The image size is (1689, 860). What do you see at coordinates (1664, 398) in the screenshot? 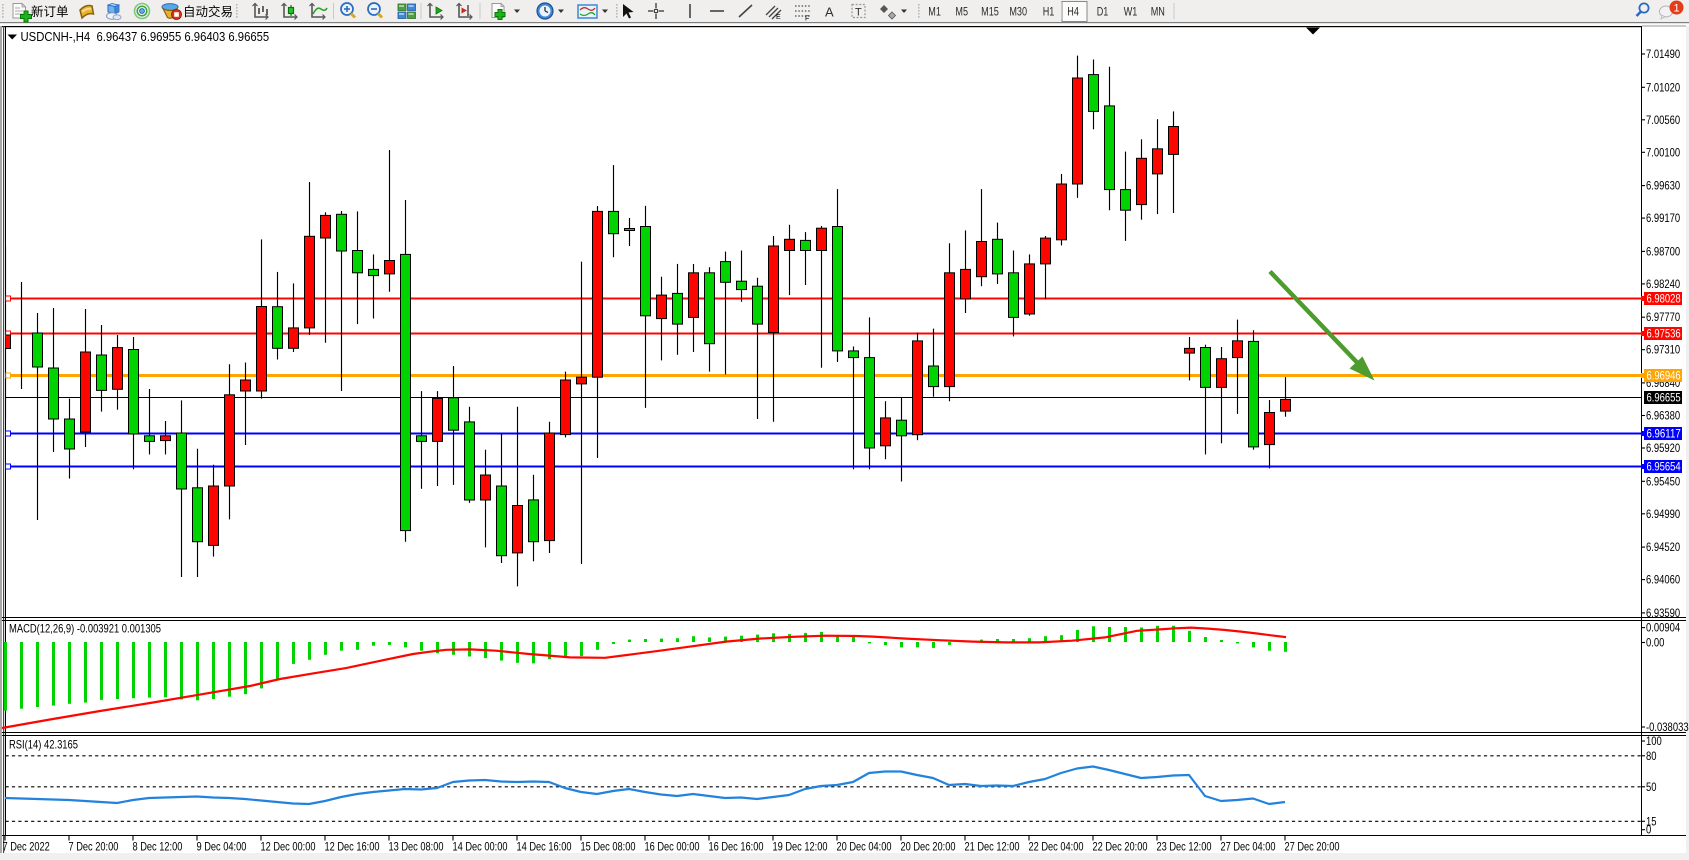
I see `svg-text: 6.96655` at bounding box center [1664, 398].